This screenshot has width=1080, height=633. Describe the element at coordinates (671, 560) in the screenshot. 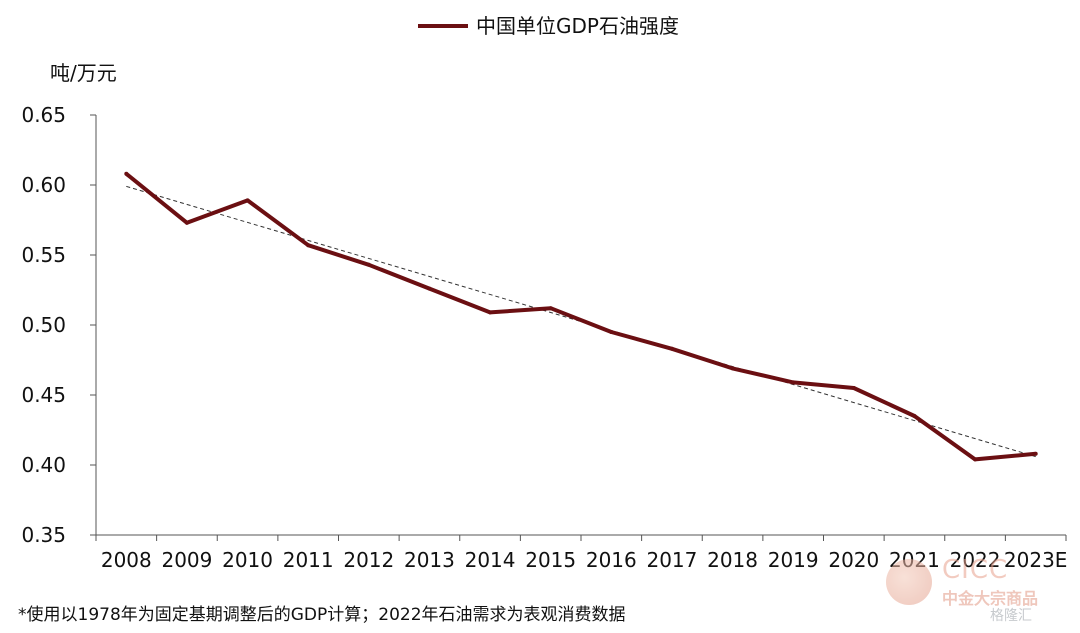

I see `x-tick-label: 2017` at that location.